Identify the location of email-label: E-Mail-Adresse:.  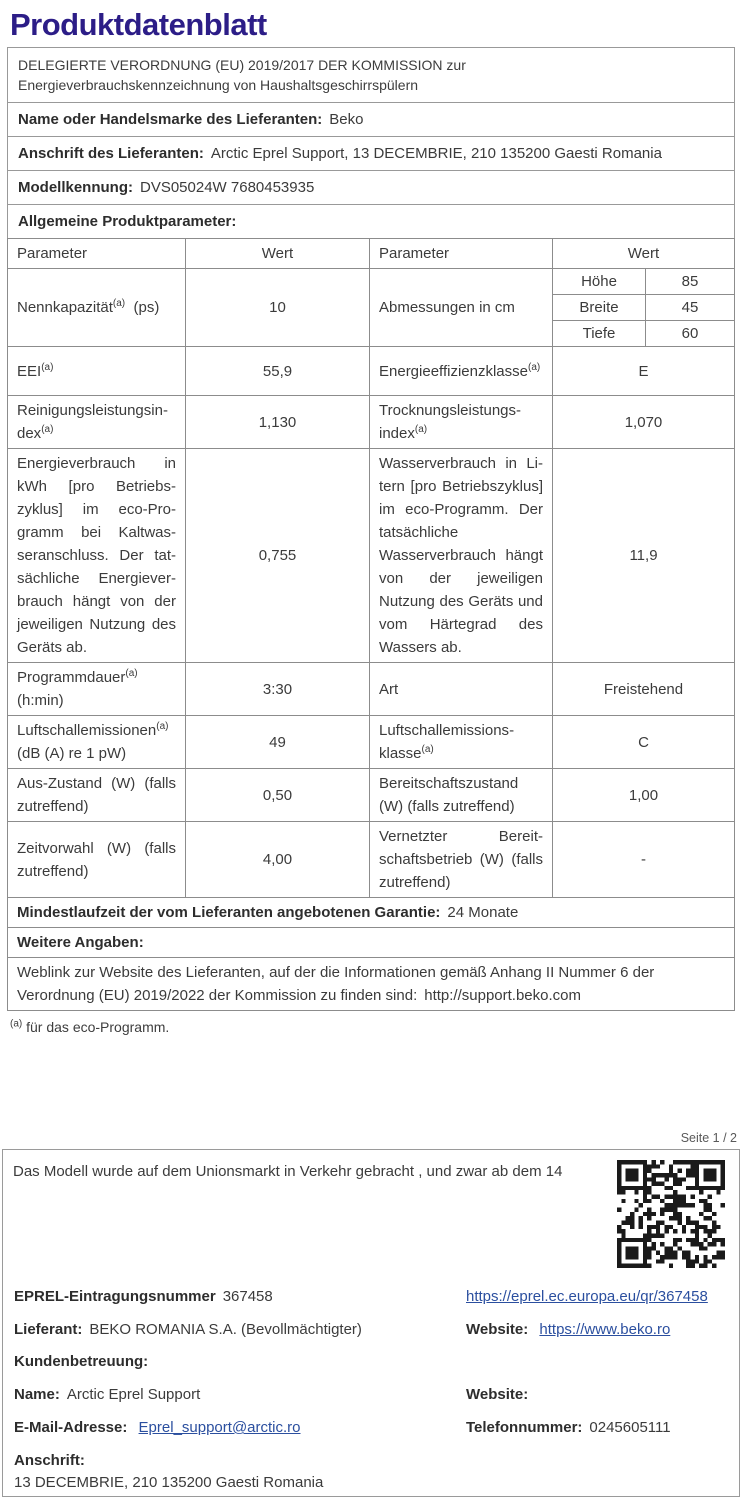
(71, 1427).